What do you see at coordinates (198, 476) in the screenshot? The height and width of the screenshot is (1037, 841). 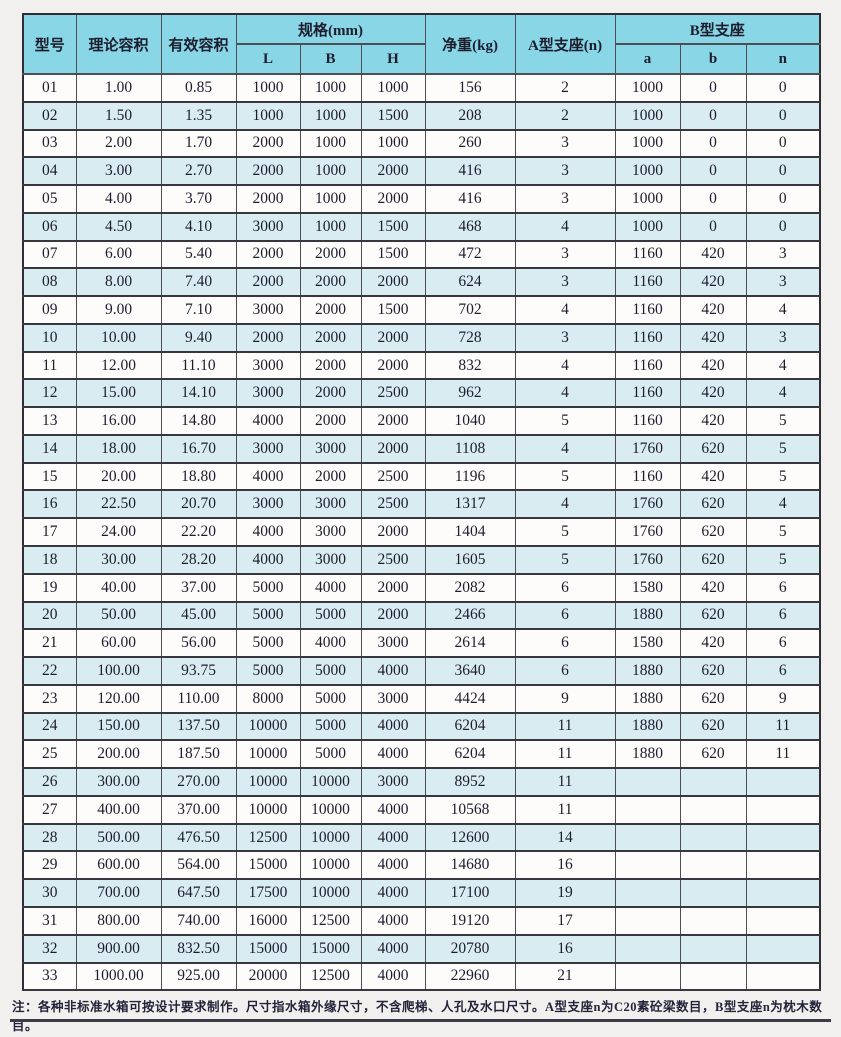 I see `table-cell: 18.80` at bounding box center [198, 476].